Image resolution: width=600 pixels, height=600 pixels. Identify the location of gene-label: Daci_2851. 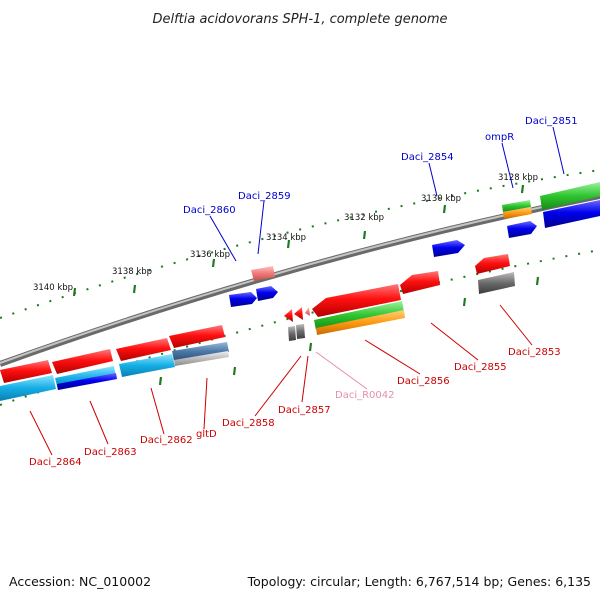
(551, 121).